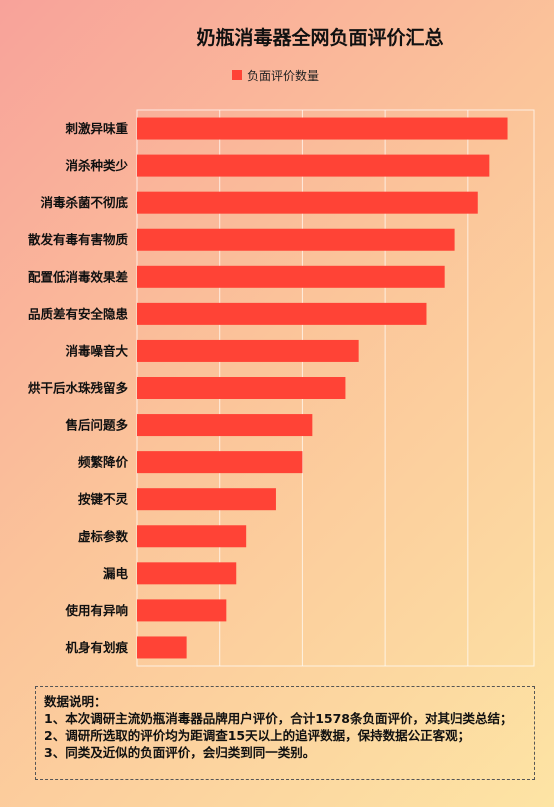 This screenshot has width=554, height=807. What do you see at coordinates (257, 735) in the screenshot?
I see `notes-line-2: 2、调研所选取的评价均为距调查15天以上的追评数据，保持数据公正客观；` at bounding box center [257, 735].